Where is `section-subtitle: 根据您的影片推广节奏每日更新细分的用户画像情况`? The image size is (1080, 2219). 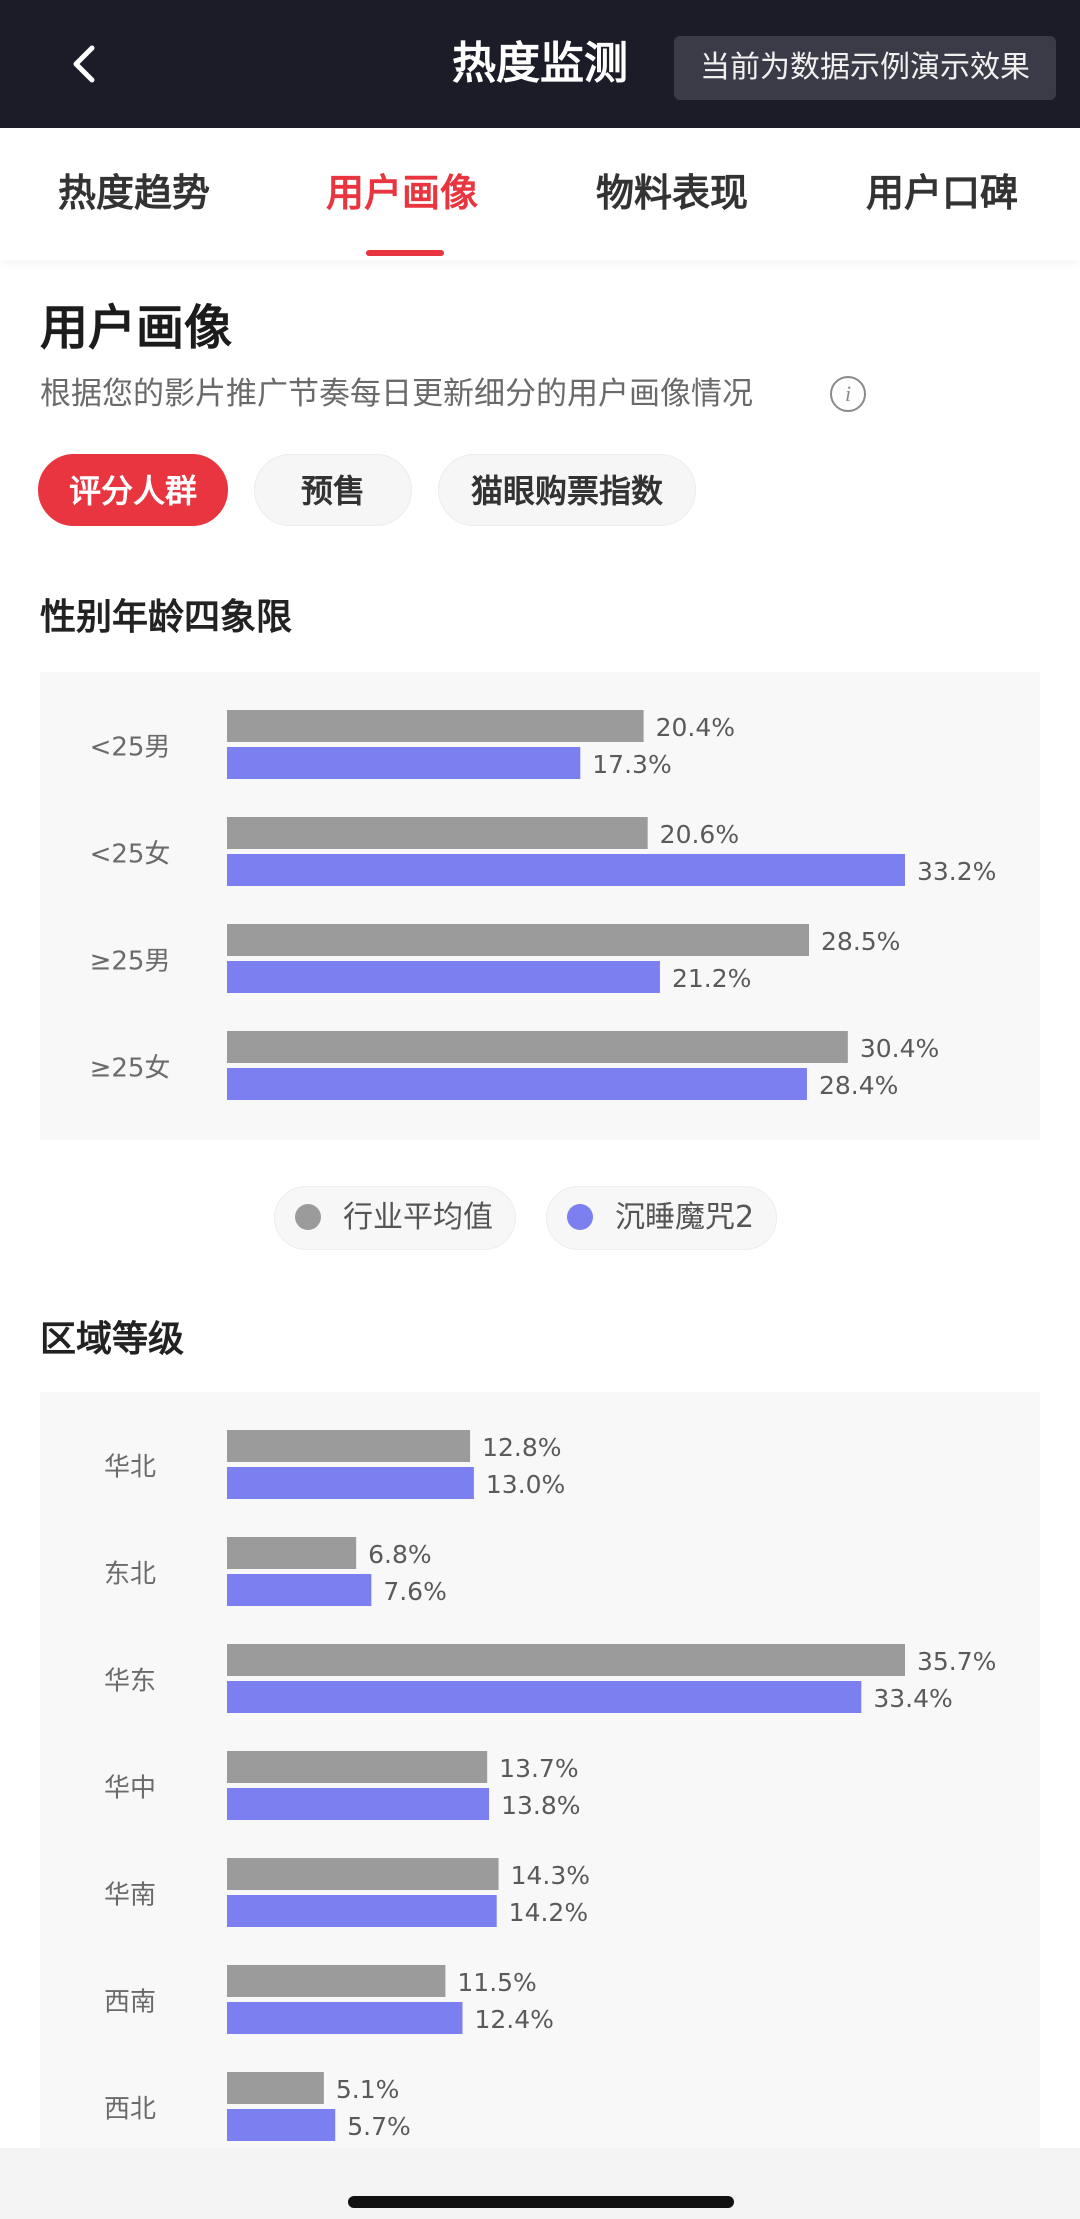 section-subtitle: 根据您的影片推广节奏每日更新细分的用户画像情况 is located at coordinates (396, 394).